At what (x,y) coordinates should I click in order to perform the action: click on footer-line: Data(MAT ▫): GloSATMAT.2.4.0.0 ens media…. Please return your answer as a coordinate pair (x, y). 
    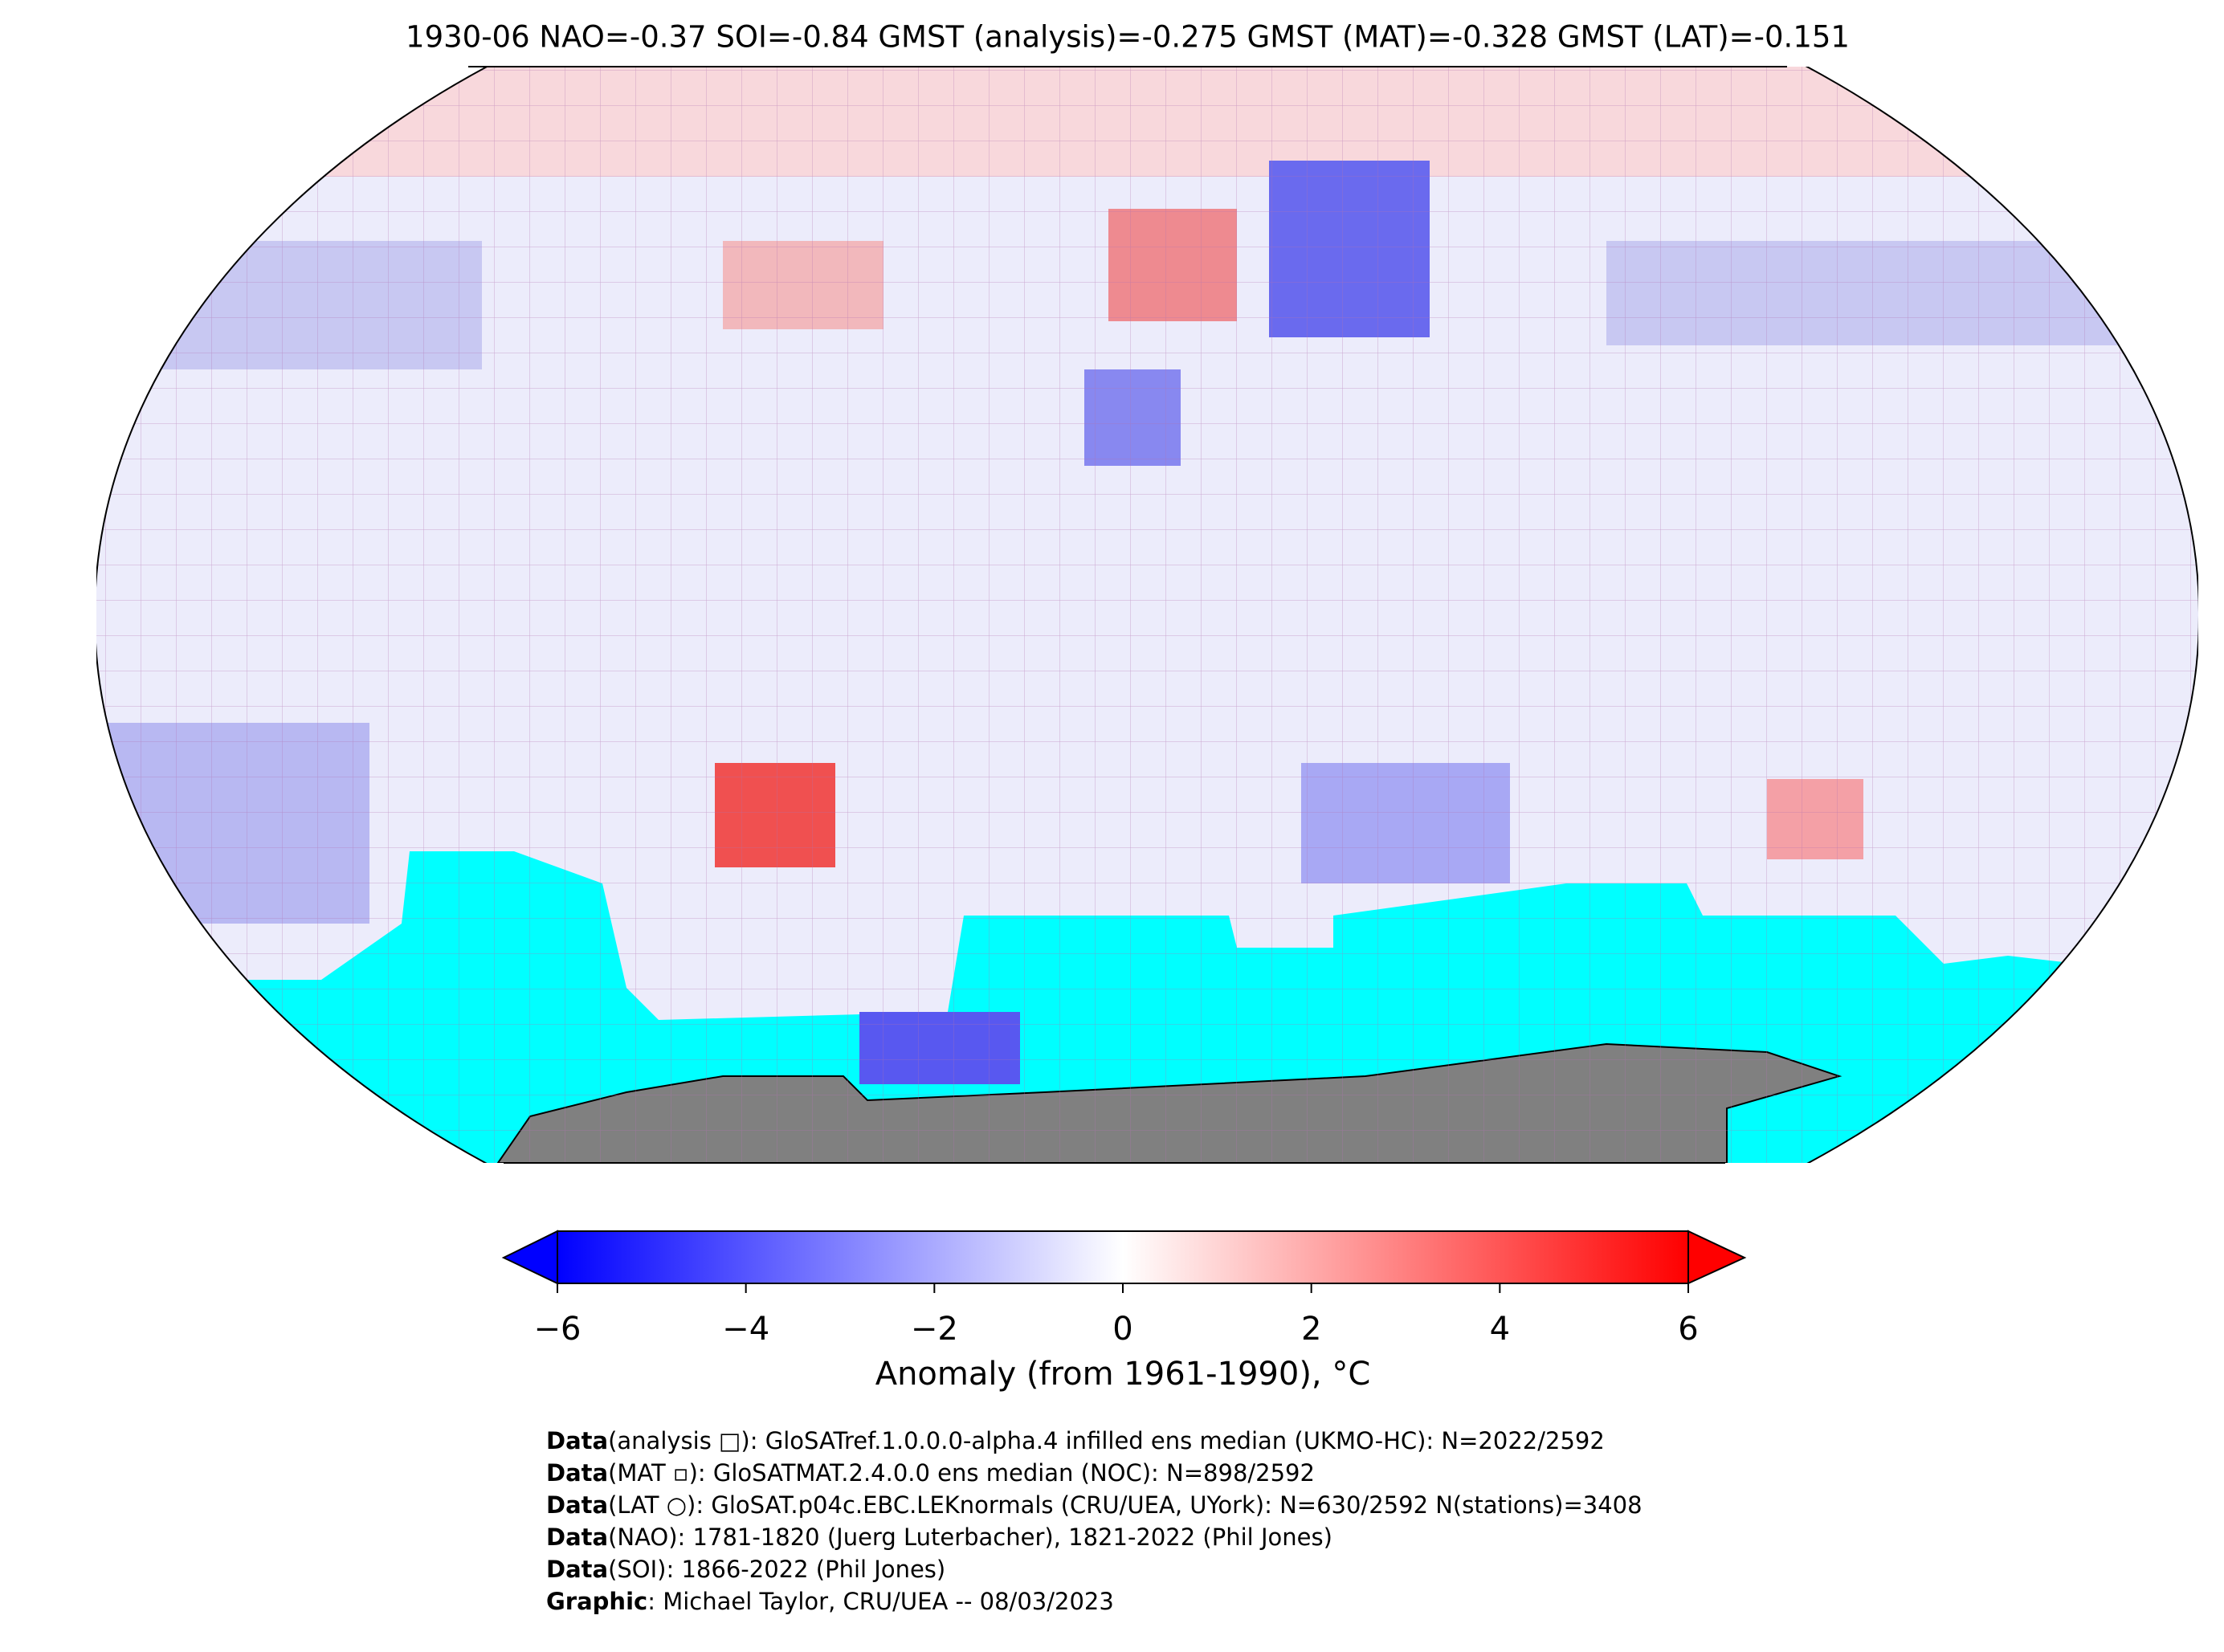
    Looking at the image, I should click on (931, 1473).